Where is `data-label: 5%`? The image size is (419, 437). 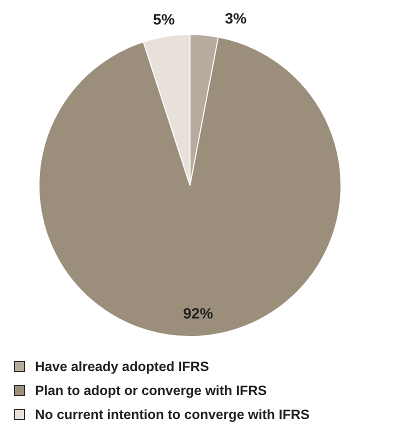
data-label: 5% is located at coordinates (164, 20).